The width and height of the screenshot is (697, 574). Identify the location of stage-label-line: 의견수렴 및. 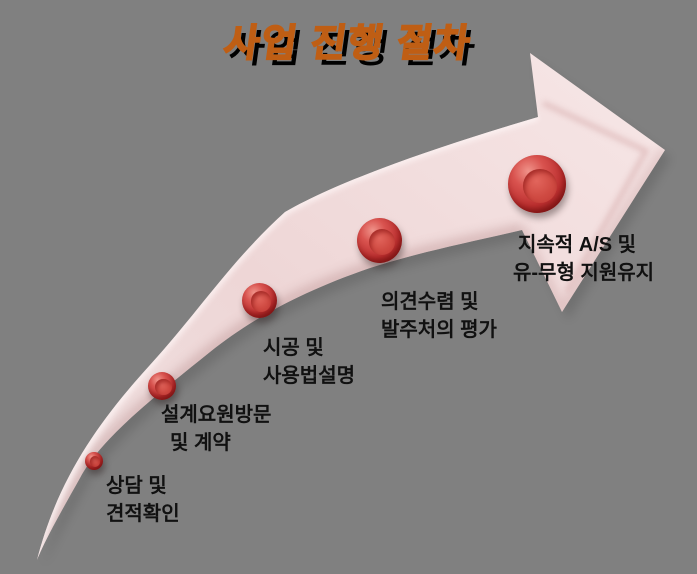
(430, 302).